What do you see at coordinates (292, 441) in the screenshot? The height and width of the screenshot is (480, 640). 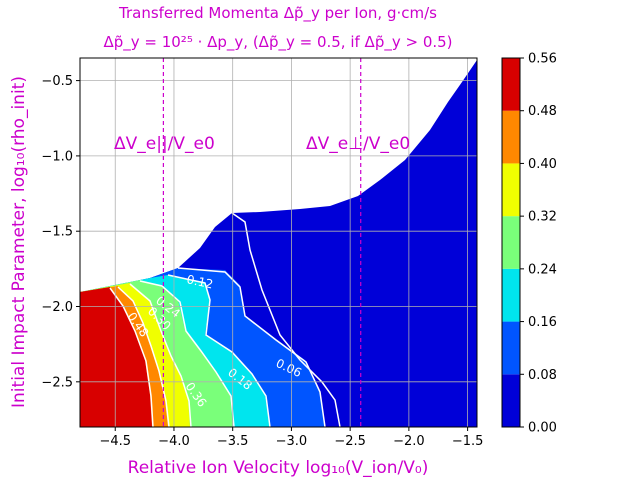 I see `x-tick-label: −3.0` at bounding box center [292, 441].